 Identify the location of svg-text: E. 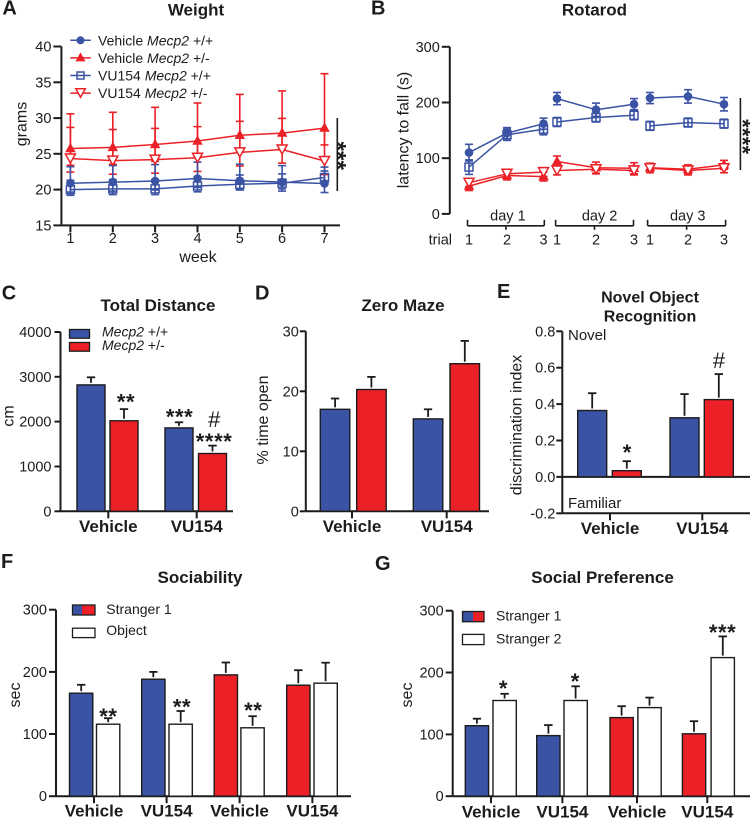
(503, 292).